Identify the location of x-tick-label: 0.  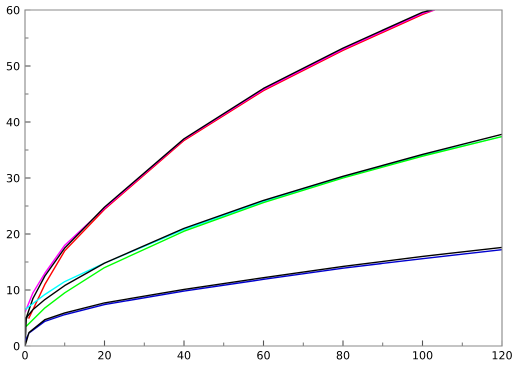
(25, 355).